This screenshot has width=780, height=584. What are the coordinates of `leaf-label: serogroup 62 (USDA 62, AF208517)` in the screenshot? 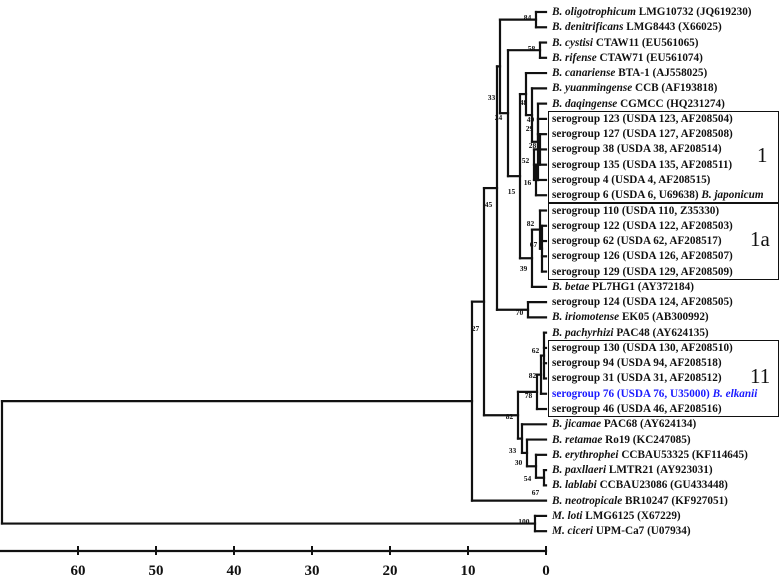 It's located at (637, 241).